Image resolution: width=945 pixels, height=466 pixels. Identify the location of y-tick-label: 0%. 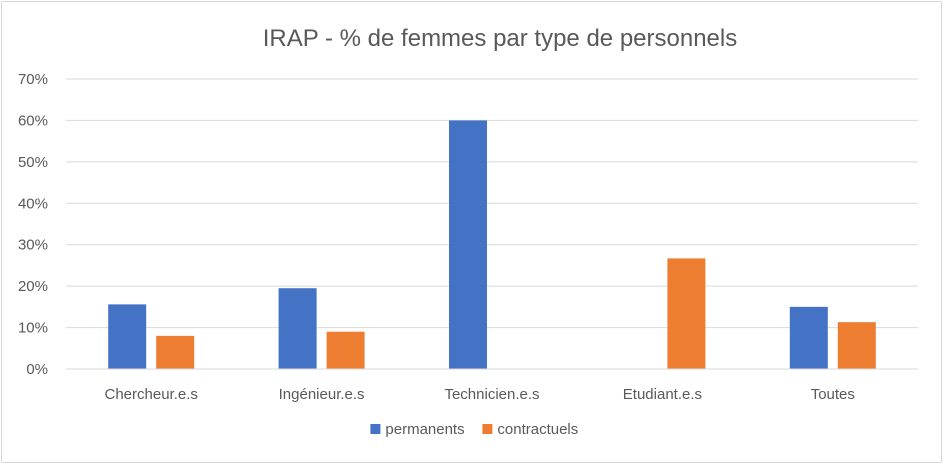
(37, 369).